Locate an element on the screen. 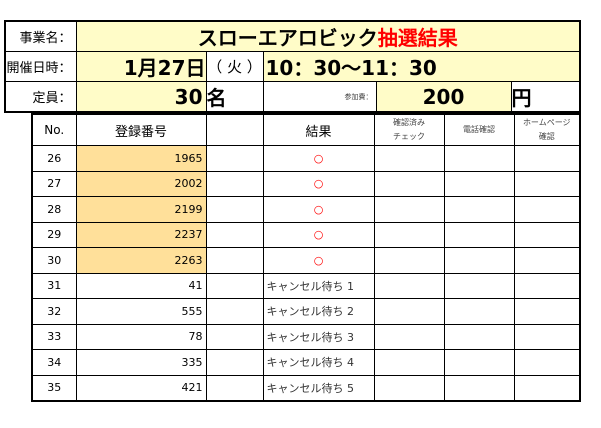 Image resolution: width=601 pixels, height=428 pixels. table-row: 35 421 キャンセル待ち 5 is located at coordinates (306, 388).